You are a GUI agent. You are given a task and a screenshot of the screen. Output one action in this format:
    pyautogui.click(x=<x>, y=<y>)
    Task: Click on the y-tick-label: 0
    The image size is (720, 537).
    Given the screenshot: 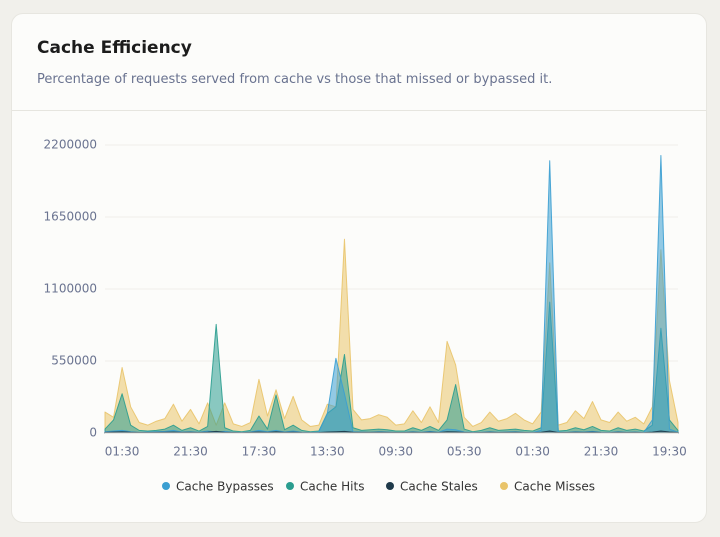 What is the action you would take?
    pyautogui.click(x=93, y=433)
    